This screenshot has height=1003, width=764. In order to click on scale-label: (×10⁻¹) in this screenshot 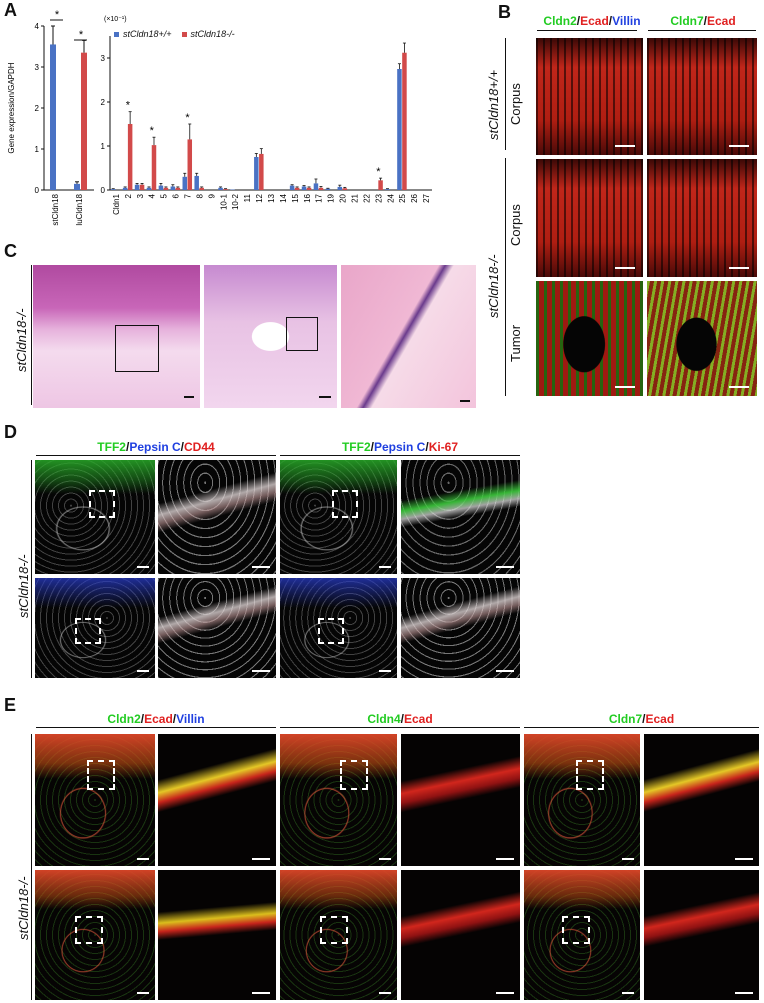, I will do `click(115, 19)`.